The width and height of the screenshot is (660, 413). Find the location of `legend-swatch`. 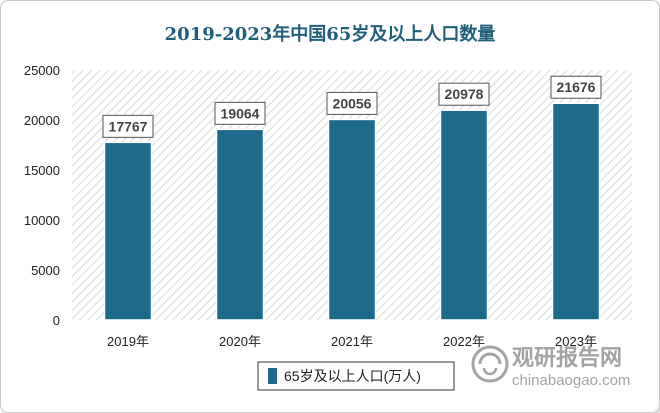

legend-swatch is located at coordinates (272, 376).